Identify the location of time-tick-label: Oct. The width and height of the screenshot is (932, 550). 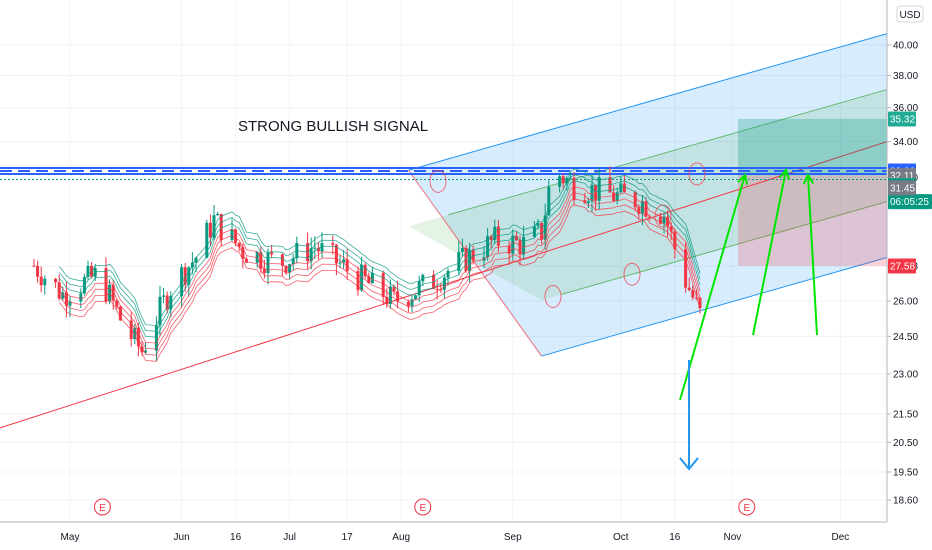
(621, 537).